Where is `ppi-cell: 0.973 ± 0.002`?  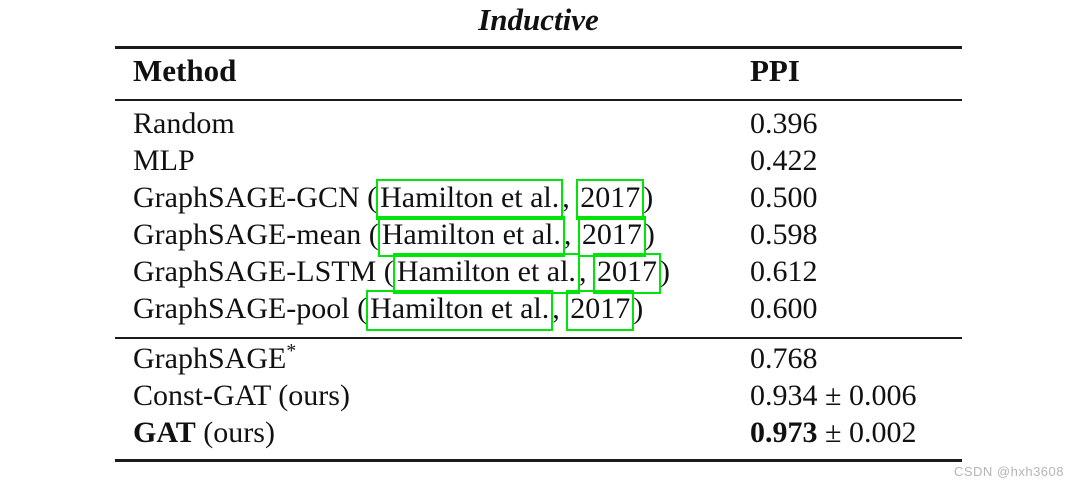 ppi-cell: 0.973 ± 0.002 is located at coordinates (833, 432).